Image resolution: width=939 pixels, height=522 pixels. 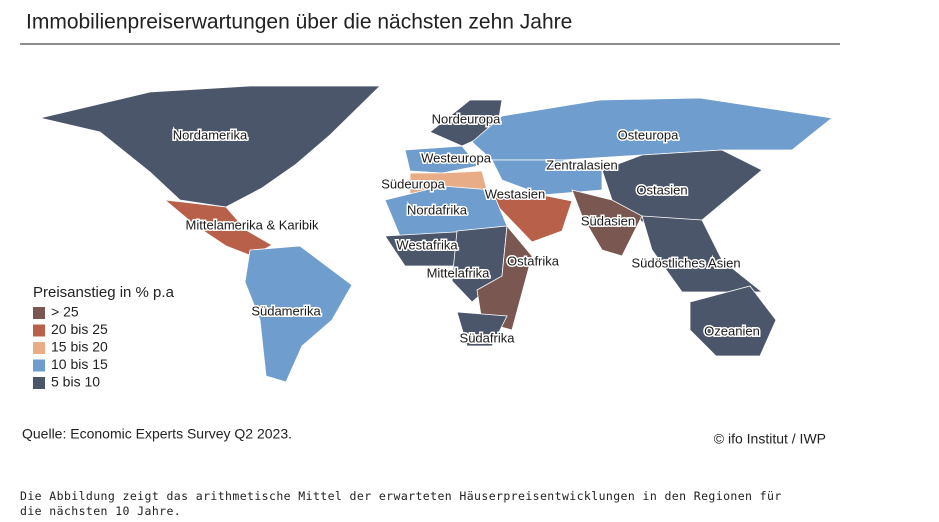 I want to click on region-label: Südasien, so click(x=608, y=220).